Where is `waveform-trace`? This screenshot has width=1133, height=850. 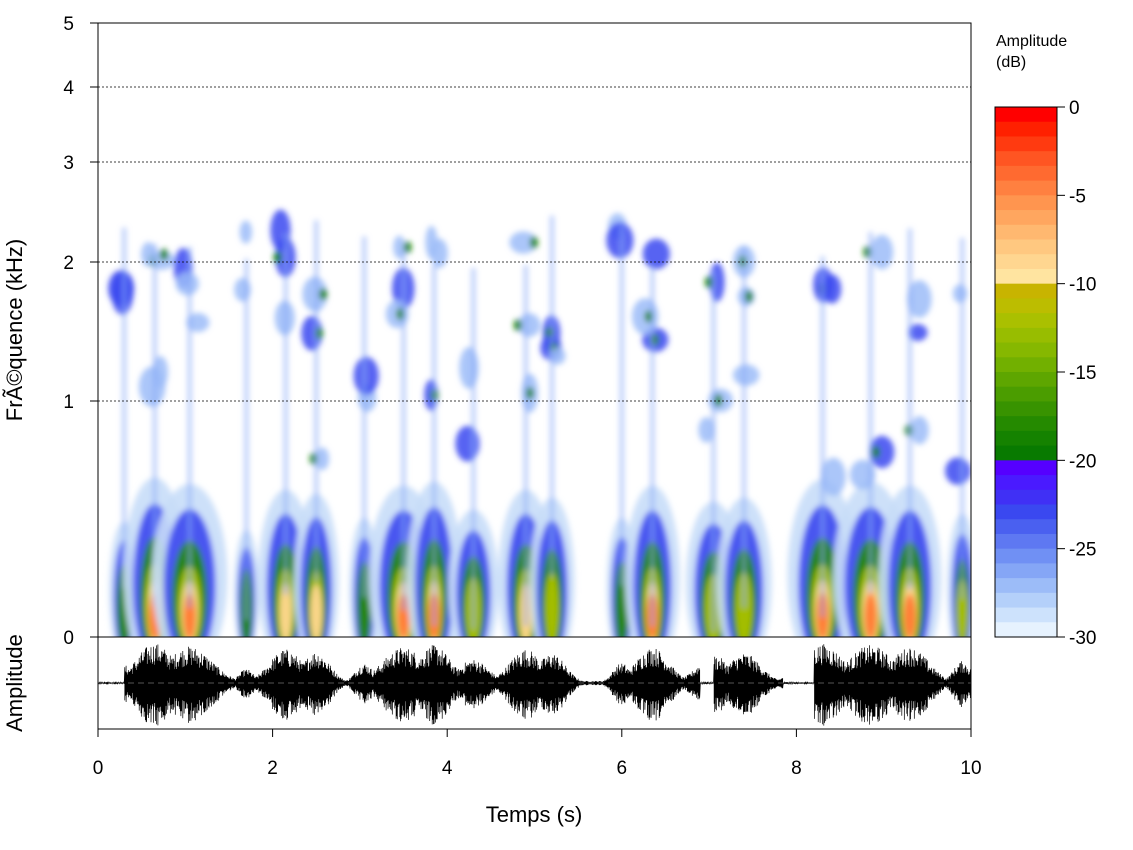 waveform-trace is located at coordinates (534, 685).